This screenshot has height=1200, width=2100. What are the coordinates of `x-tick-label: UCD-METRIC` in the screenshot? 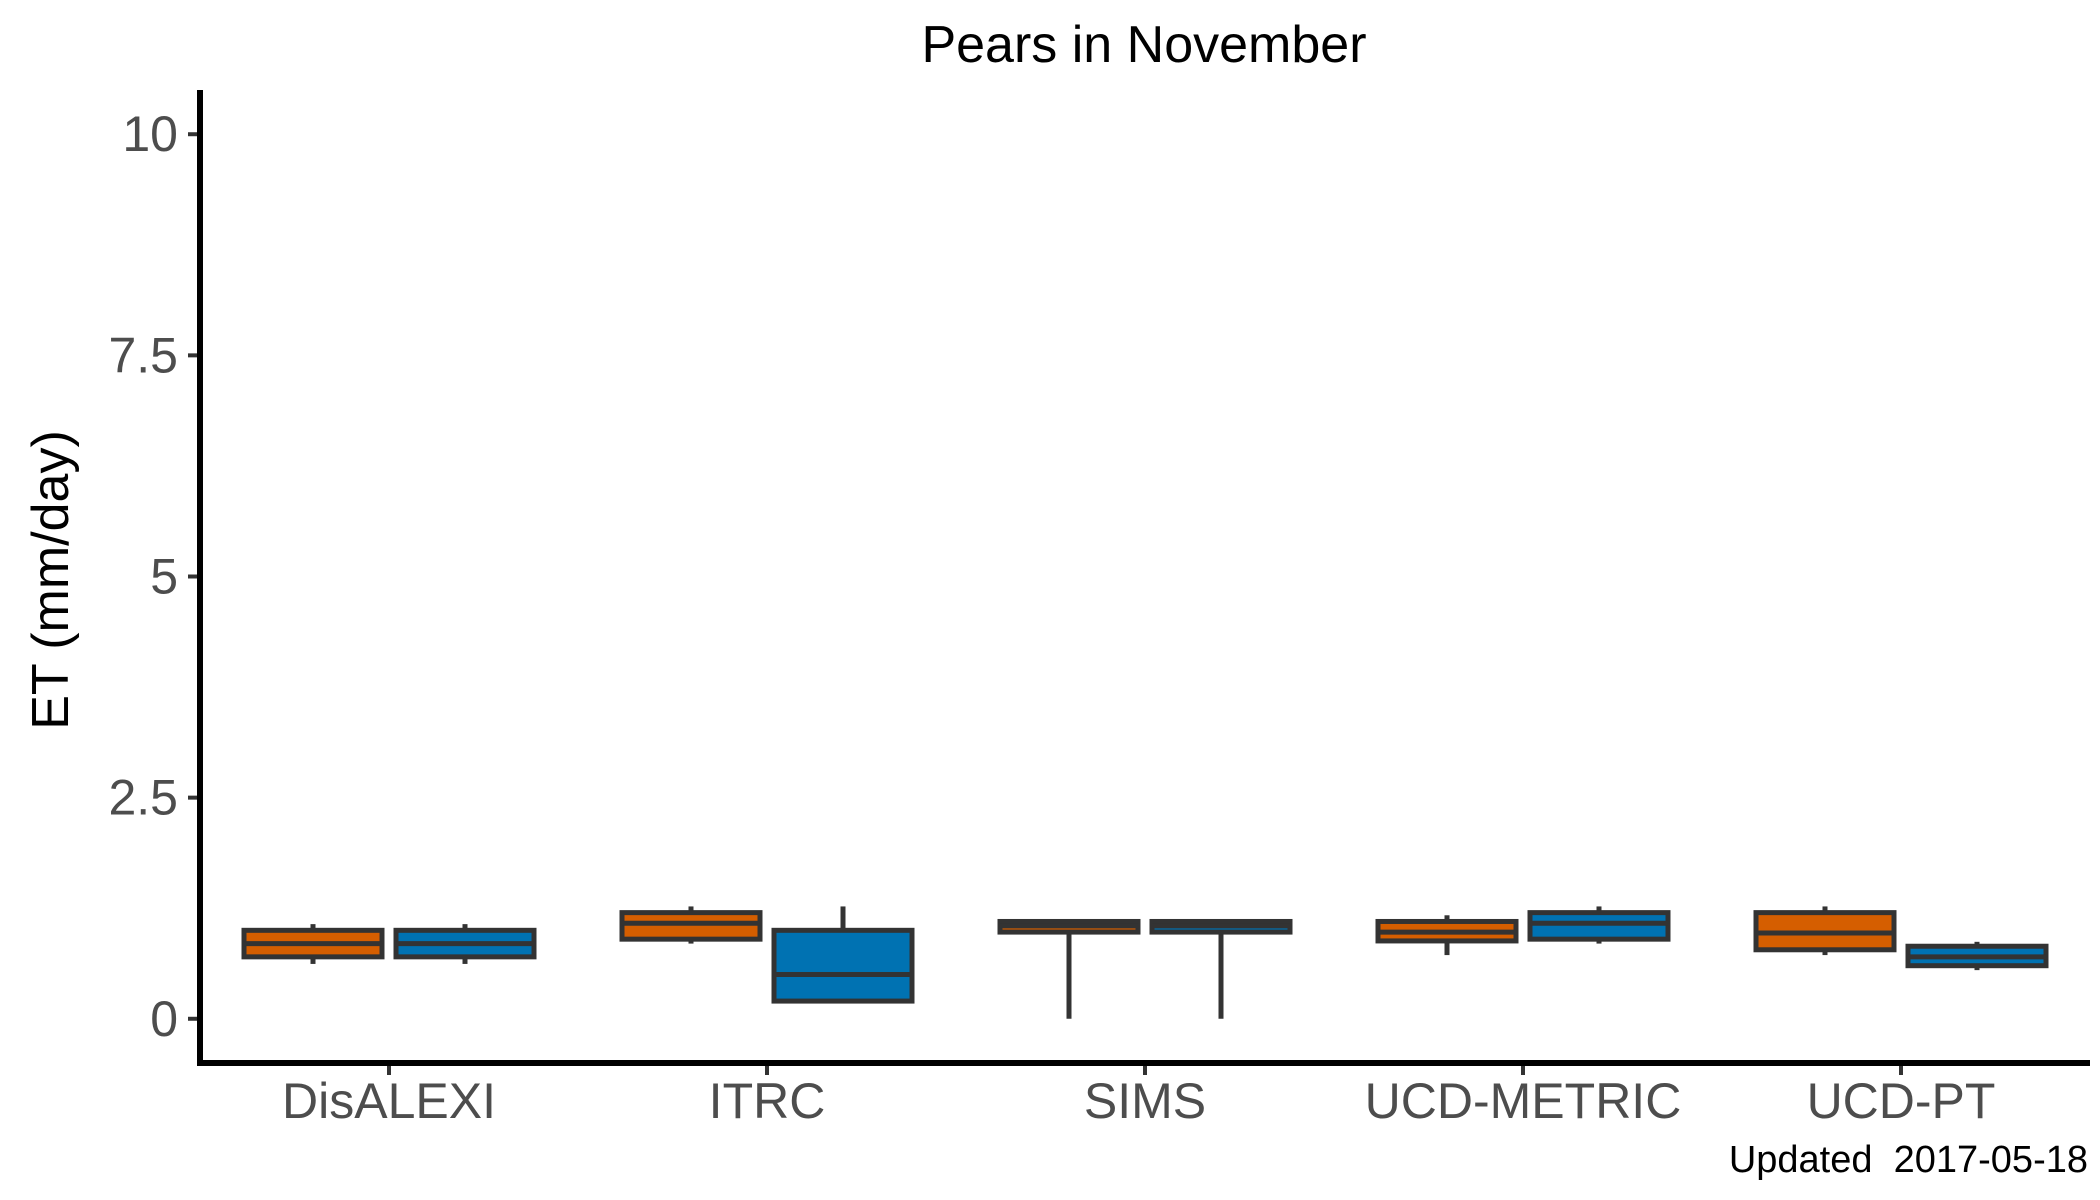 It's located at (1523, 1101).